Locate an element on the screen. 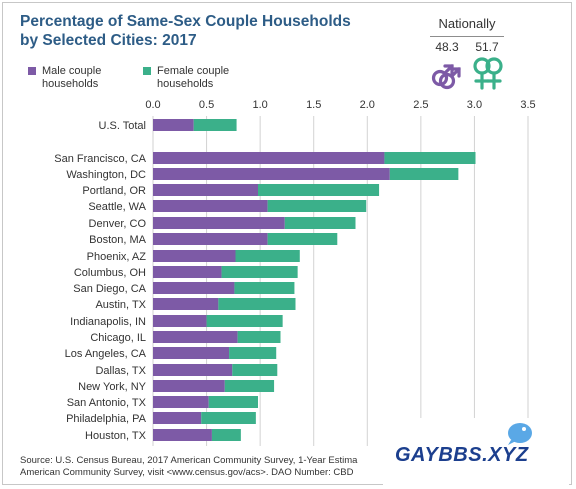 The width and height of the screenshot is (576, 489). category-label-10: Austin, TX is located at coordinates (120, 305).